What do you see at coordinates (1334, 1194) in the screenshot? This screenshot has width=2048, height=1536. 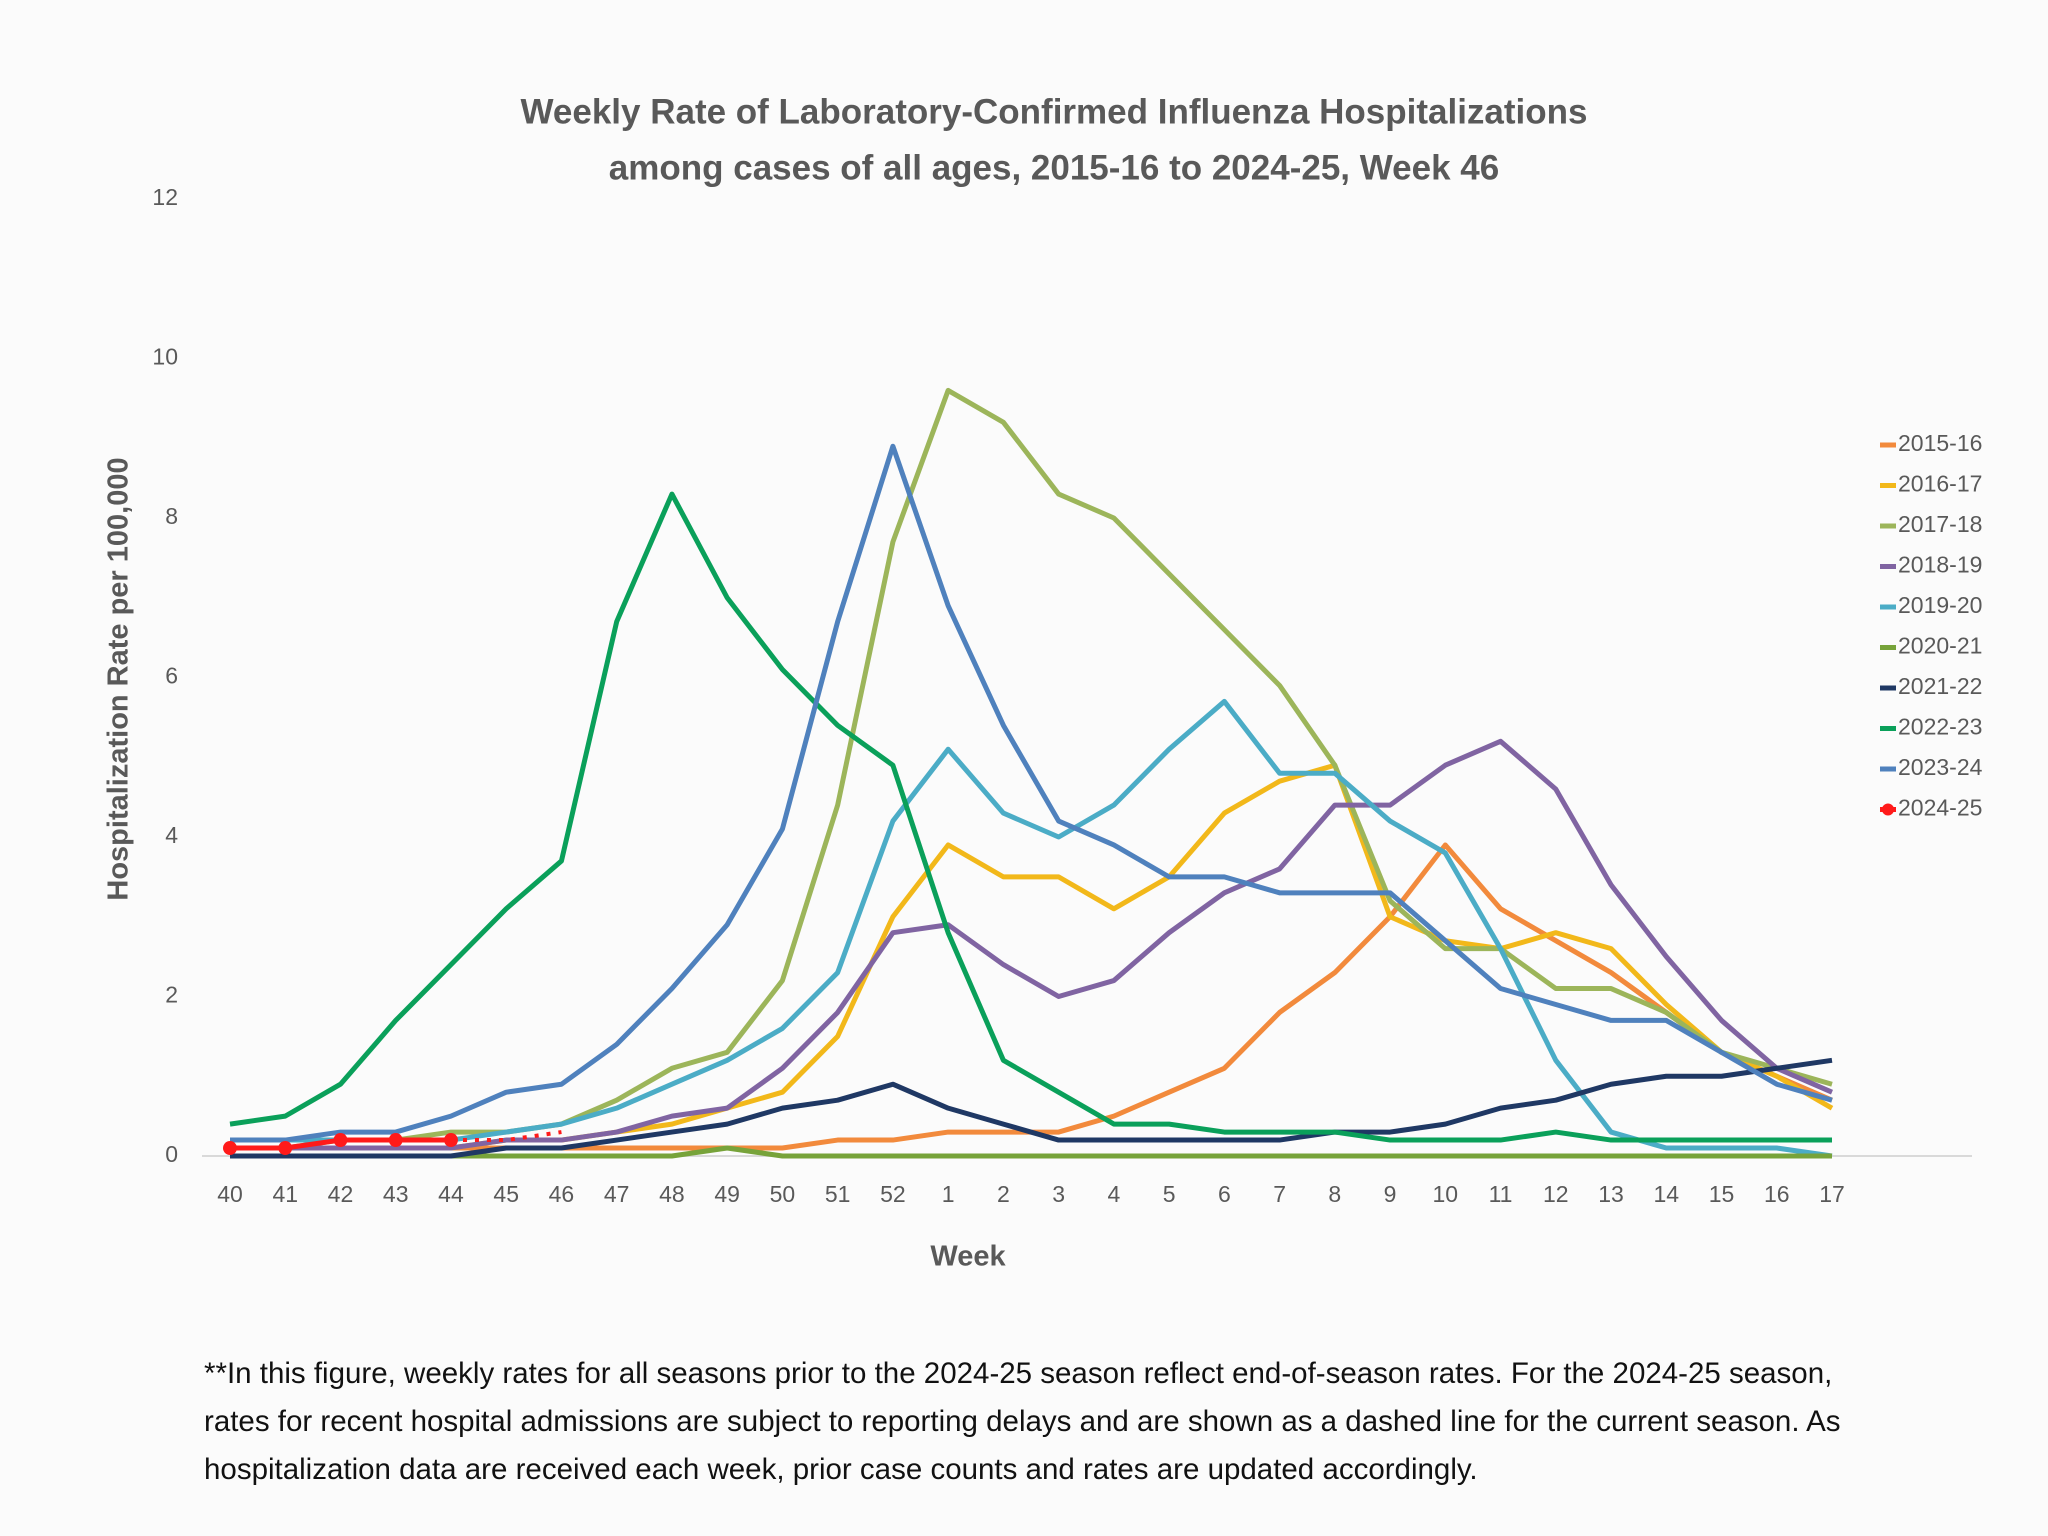 I see `x-tick-label: 8` at bounding box center [1334, 1194].